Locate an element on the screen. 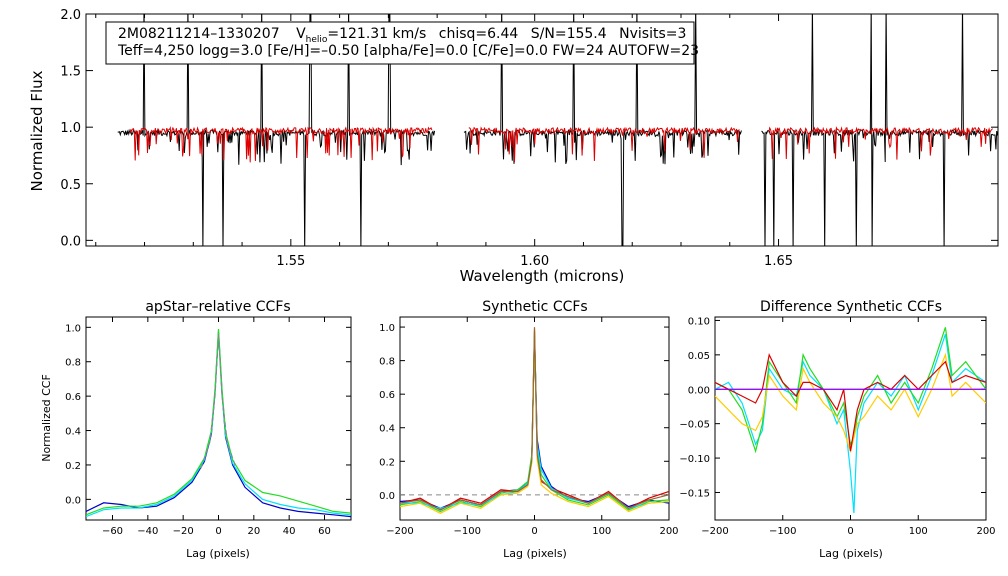 This screenshot has height=576, width=1008. x-tick-label-0-1: 1.60 is located at coordinates (534, 261).